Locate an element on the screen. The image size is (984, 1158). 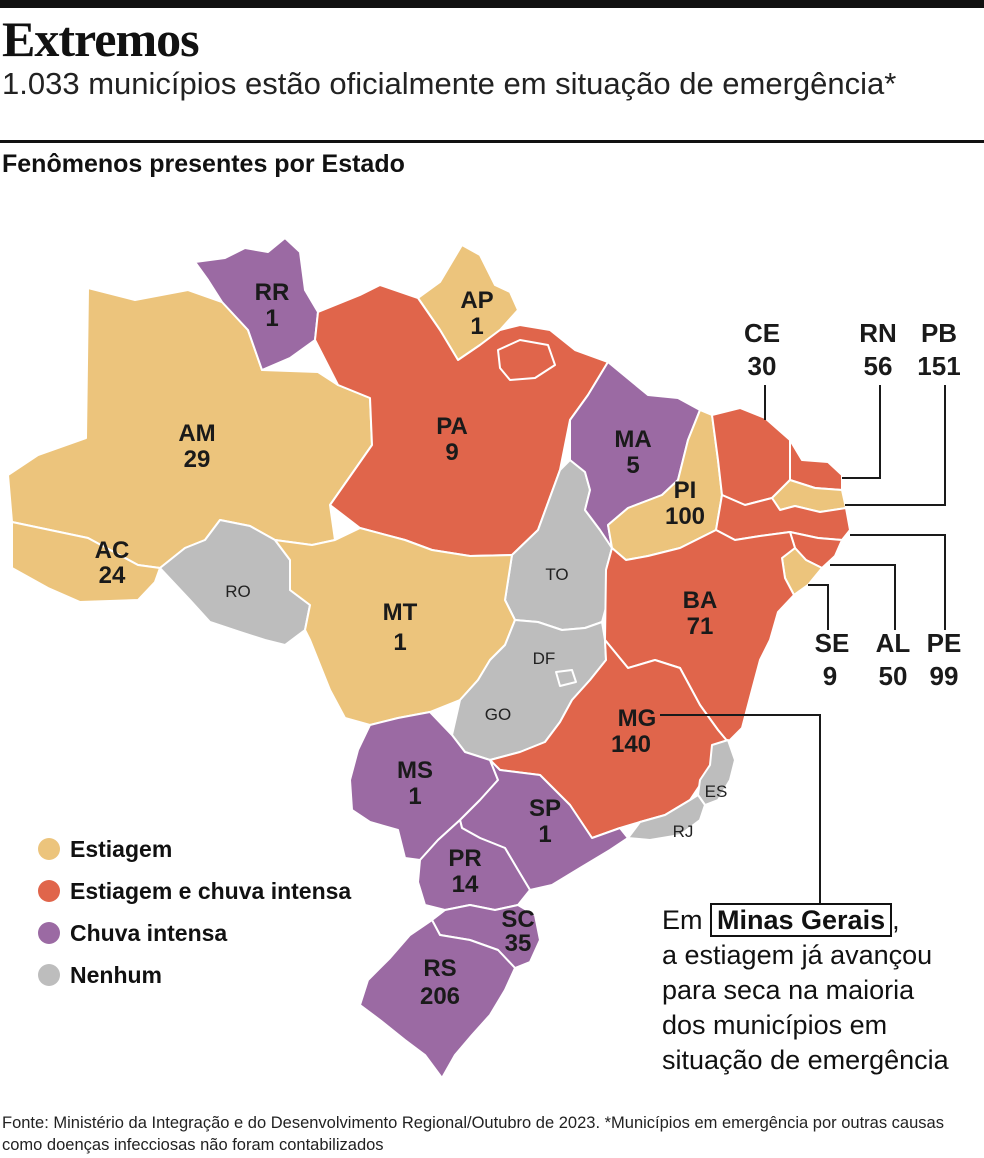
label-BA: BA is located at coordinates (700, 600).